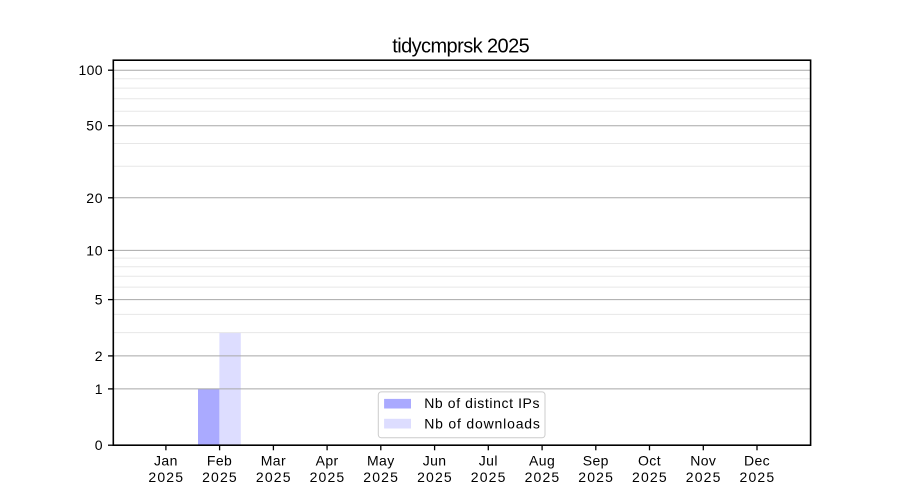 The image size is (900, 500). I want to click on svg-text: Oct, so click(649, 461).